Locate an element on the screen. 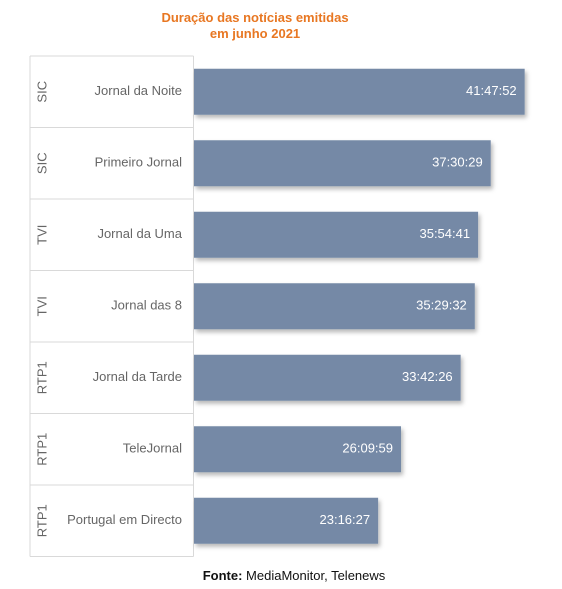  source-text: MediaMonitor, Telenews is located at coordinates (314, 575).